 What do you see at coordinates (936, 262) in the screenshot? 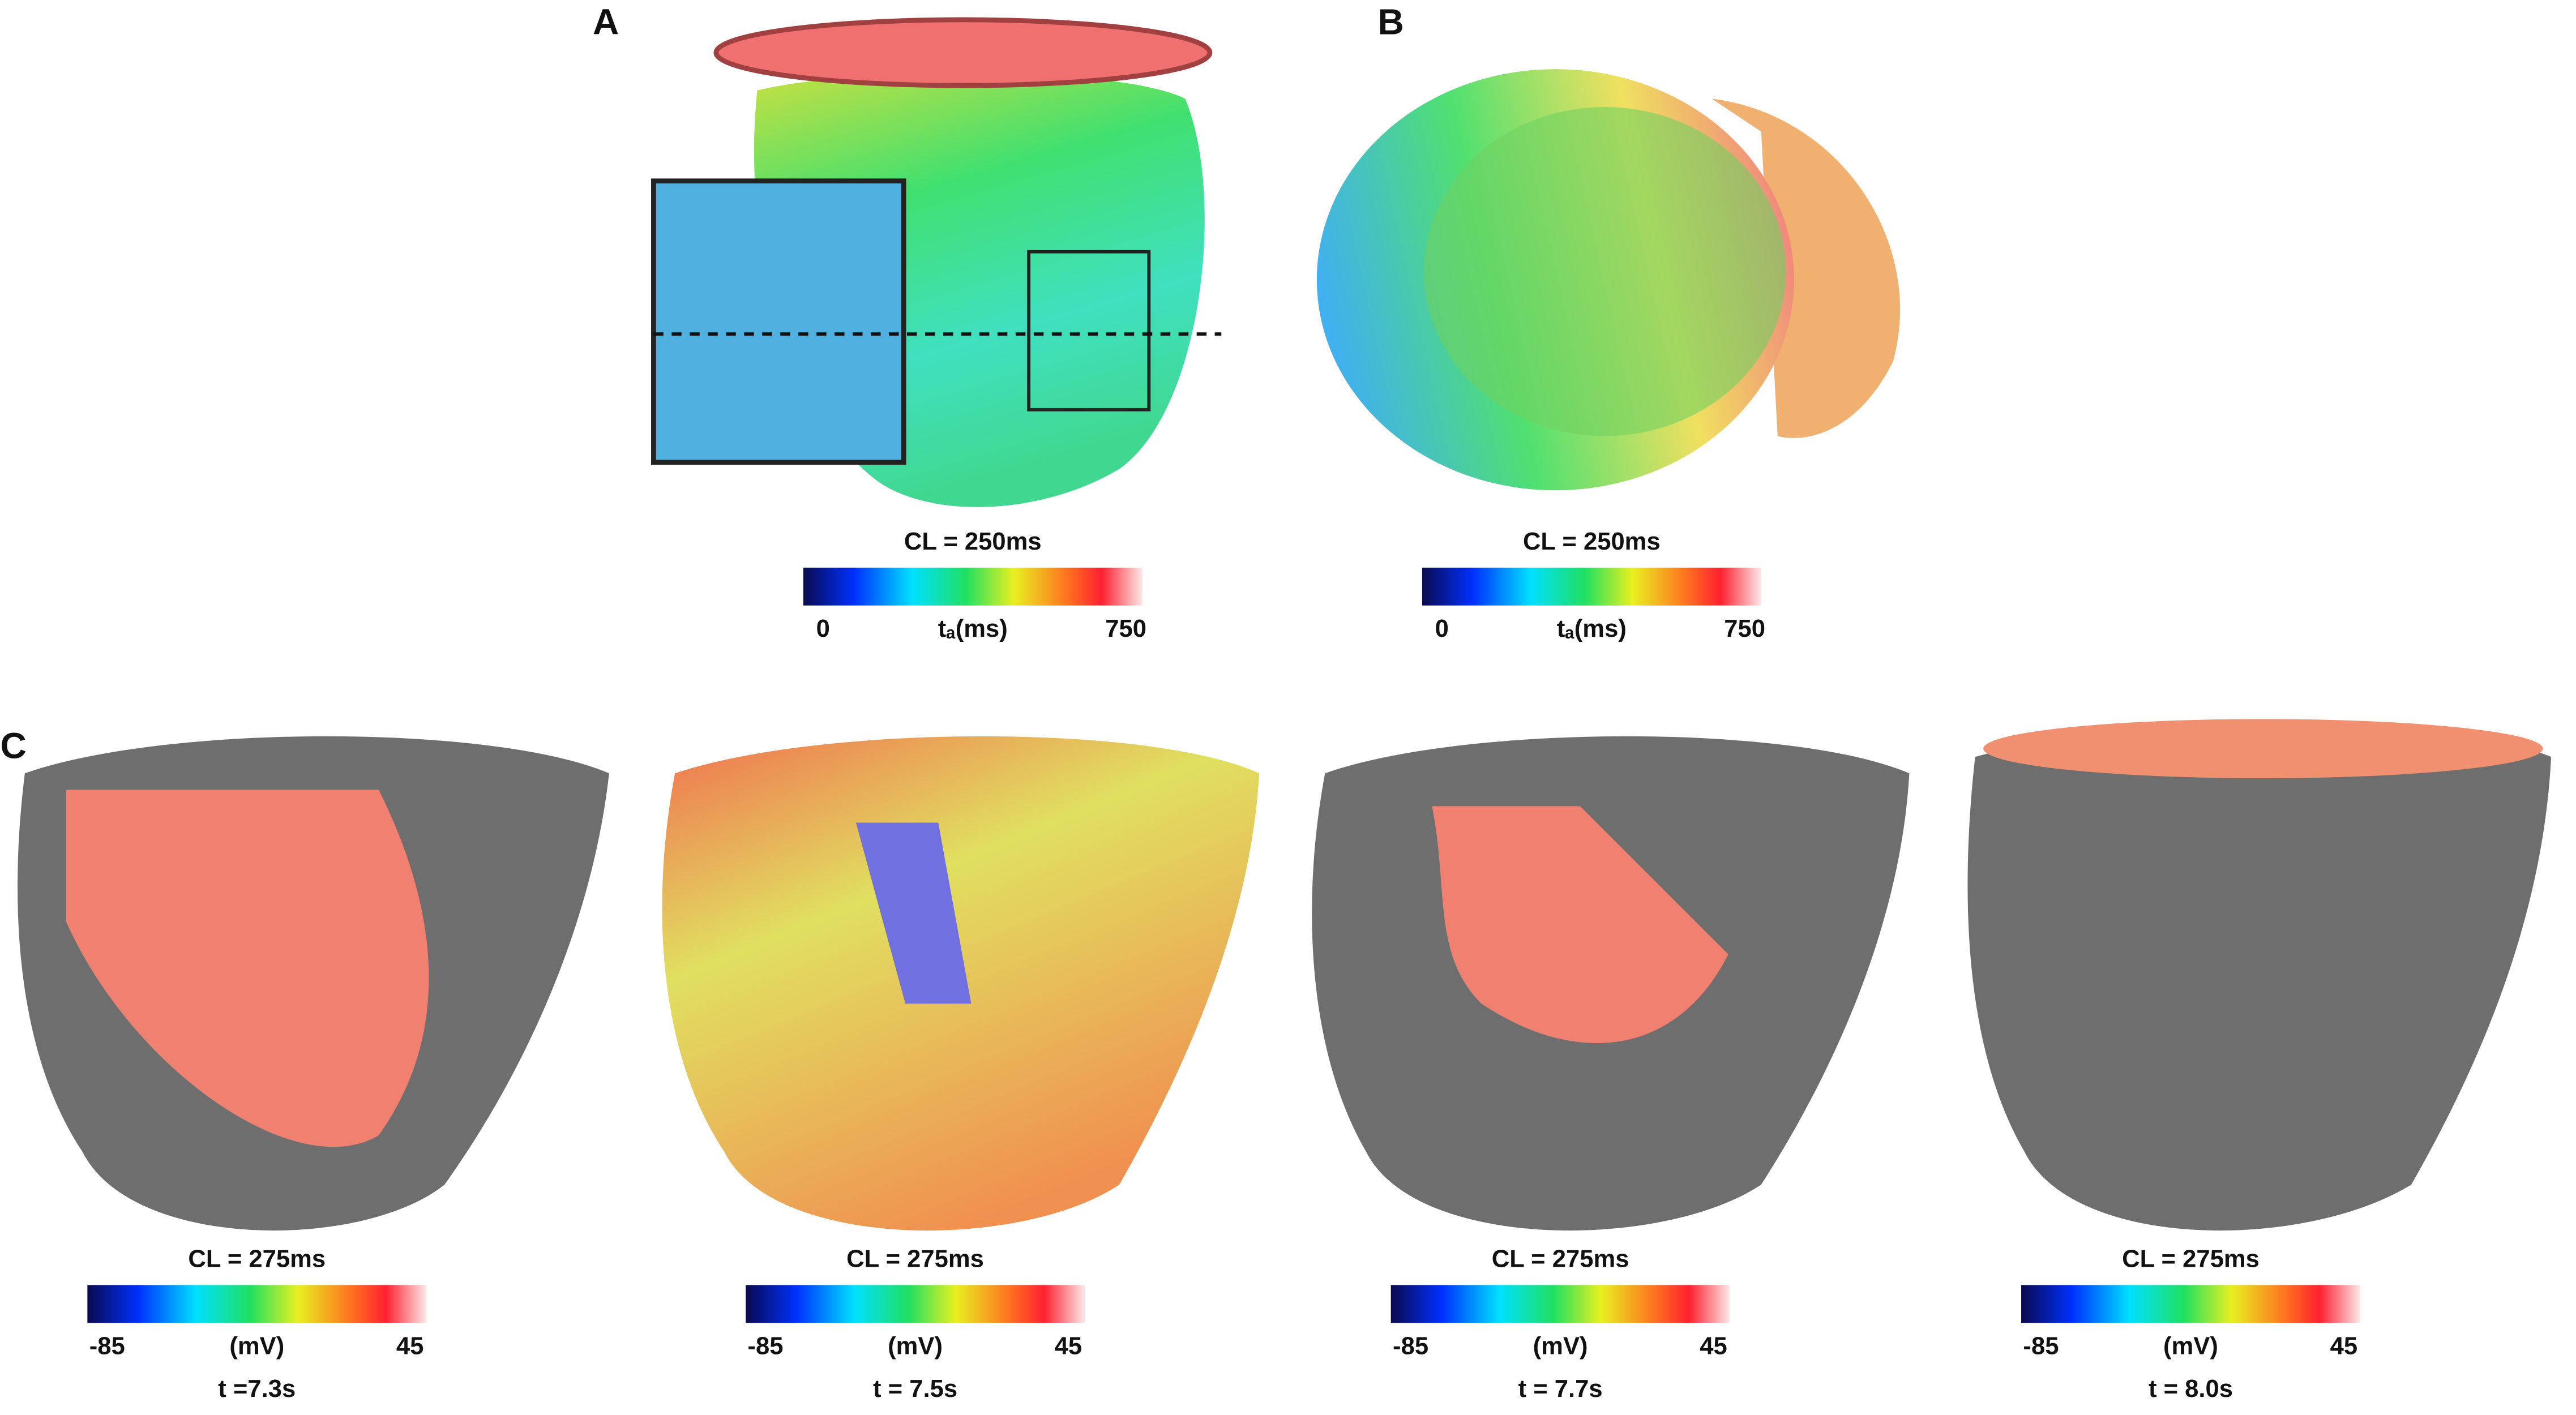
I see `heart-a` at bounding box center [936, 262].